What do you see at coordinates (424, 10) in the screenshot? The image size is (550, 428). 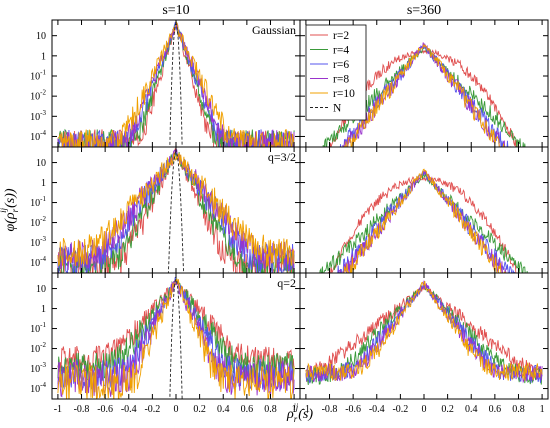 I see `column-title-right: s=360` at bounding box center [424, 10].